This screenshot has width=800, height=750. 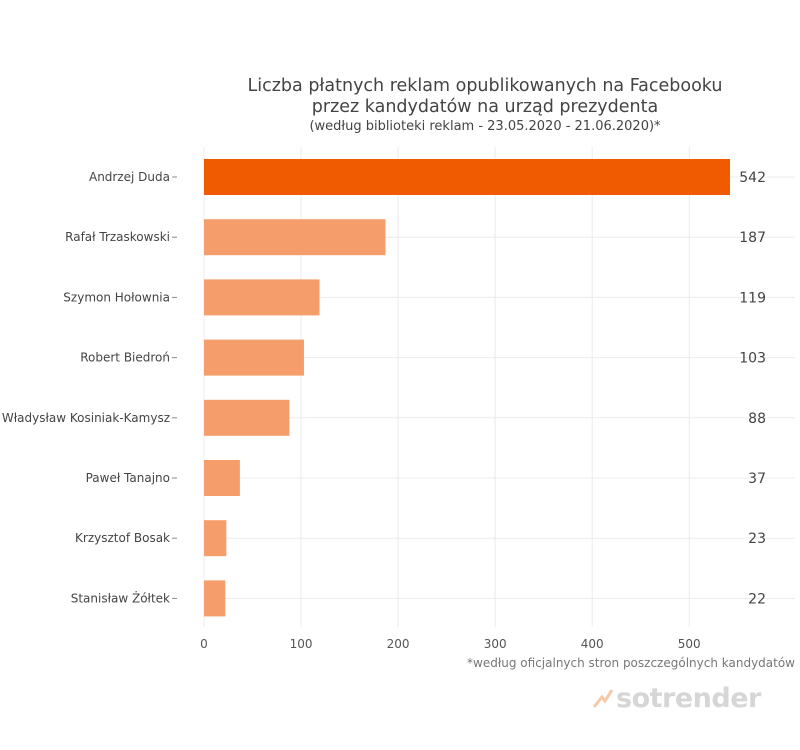 What do you see at coordinates (688, 698) in the screenshot?
I see `logo-text: sotrender` at bounding box center [688, 698].